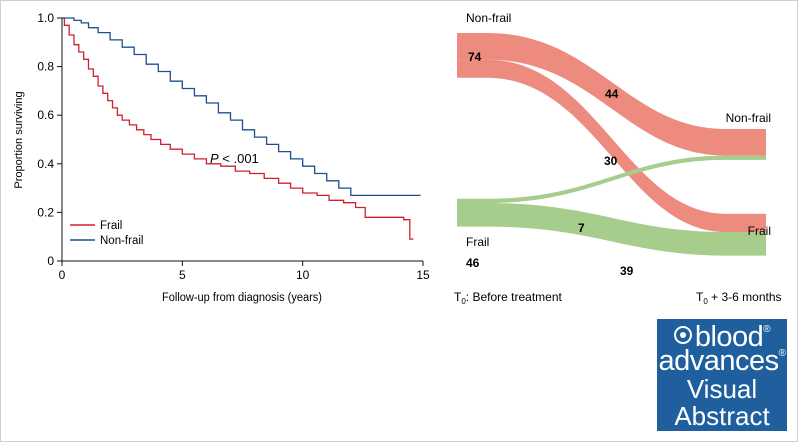 This screenshot has height=443, width=799. Describe the element at coordinates (722, 389) in the screenshot. I see `badge-line-3: Visual` at that location.